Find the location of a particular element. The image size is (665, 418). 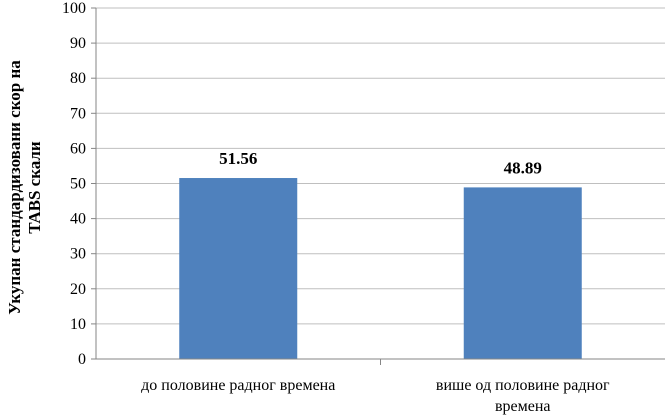

y-tick-label: 90 is located at coordinates (78, 43).